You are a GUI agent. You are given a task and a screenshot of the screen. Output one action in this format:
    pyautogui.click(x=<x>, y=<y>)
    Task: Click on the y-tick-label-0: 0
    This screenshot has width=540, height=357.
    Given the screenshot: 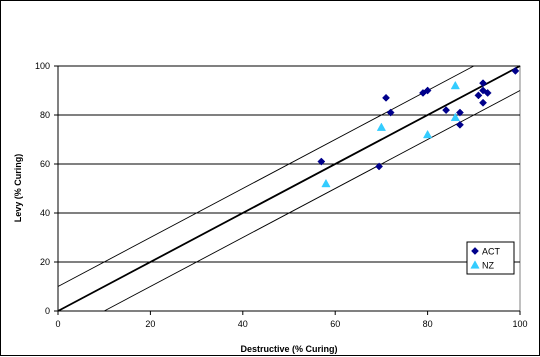 What is the action you would take?
    pyautogui.click(x=47, y=311)
    